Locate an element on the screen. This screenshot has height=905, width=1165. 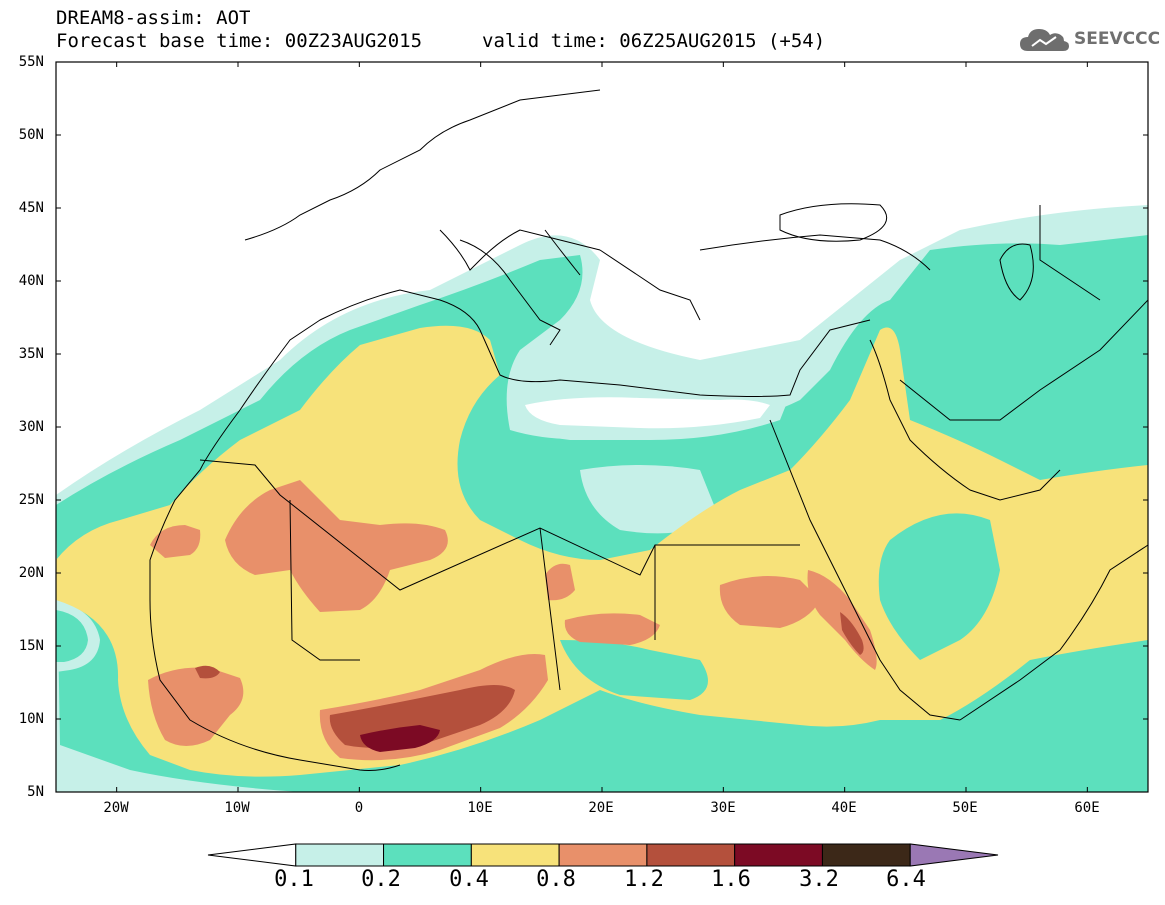
logo-text: SEEVCCC is located at coordinates (1117, 39).